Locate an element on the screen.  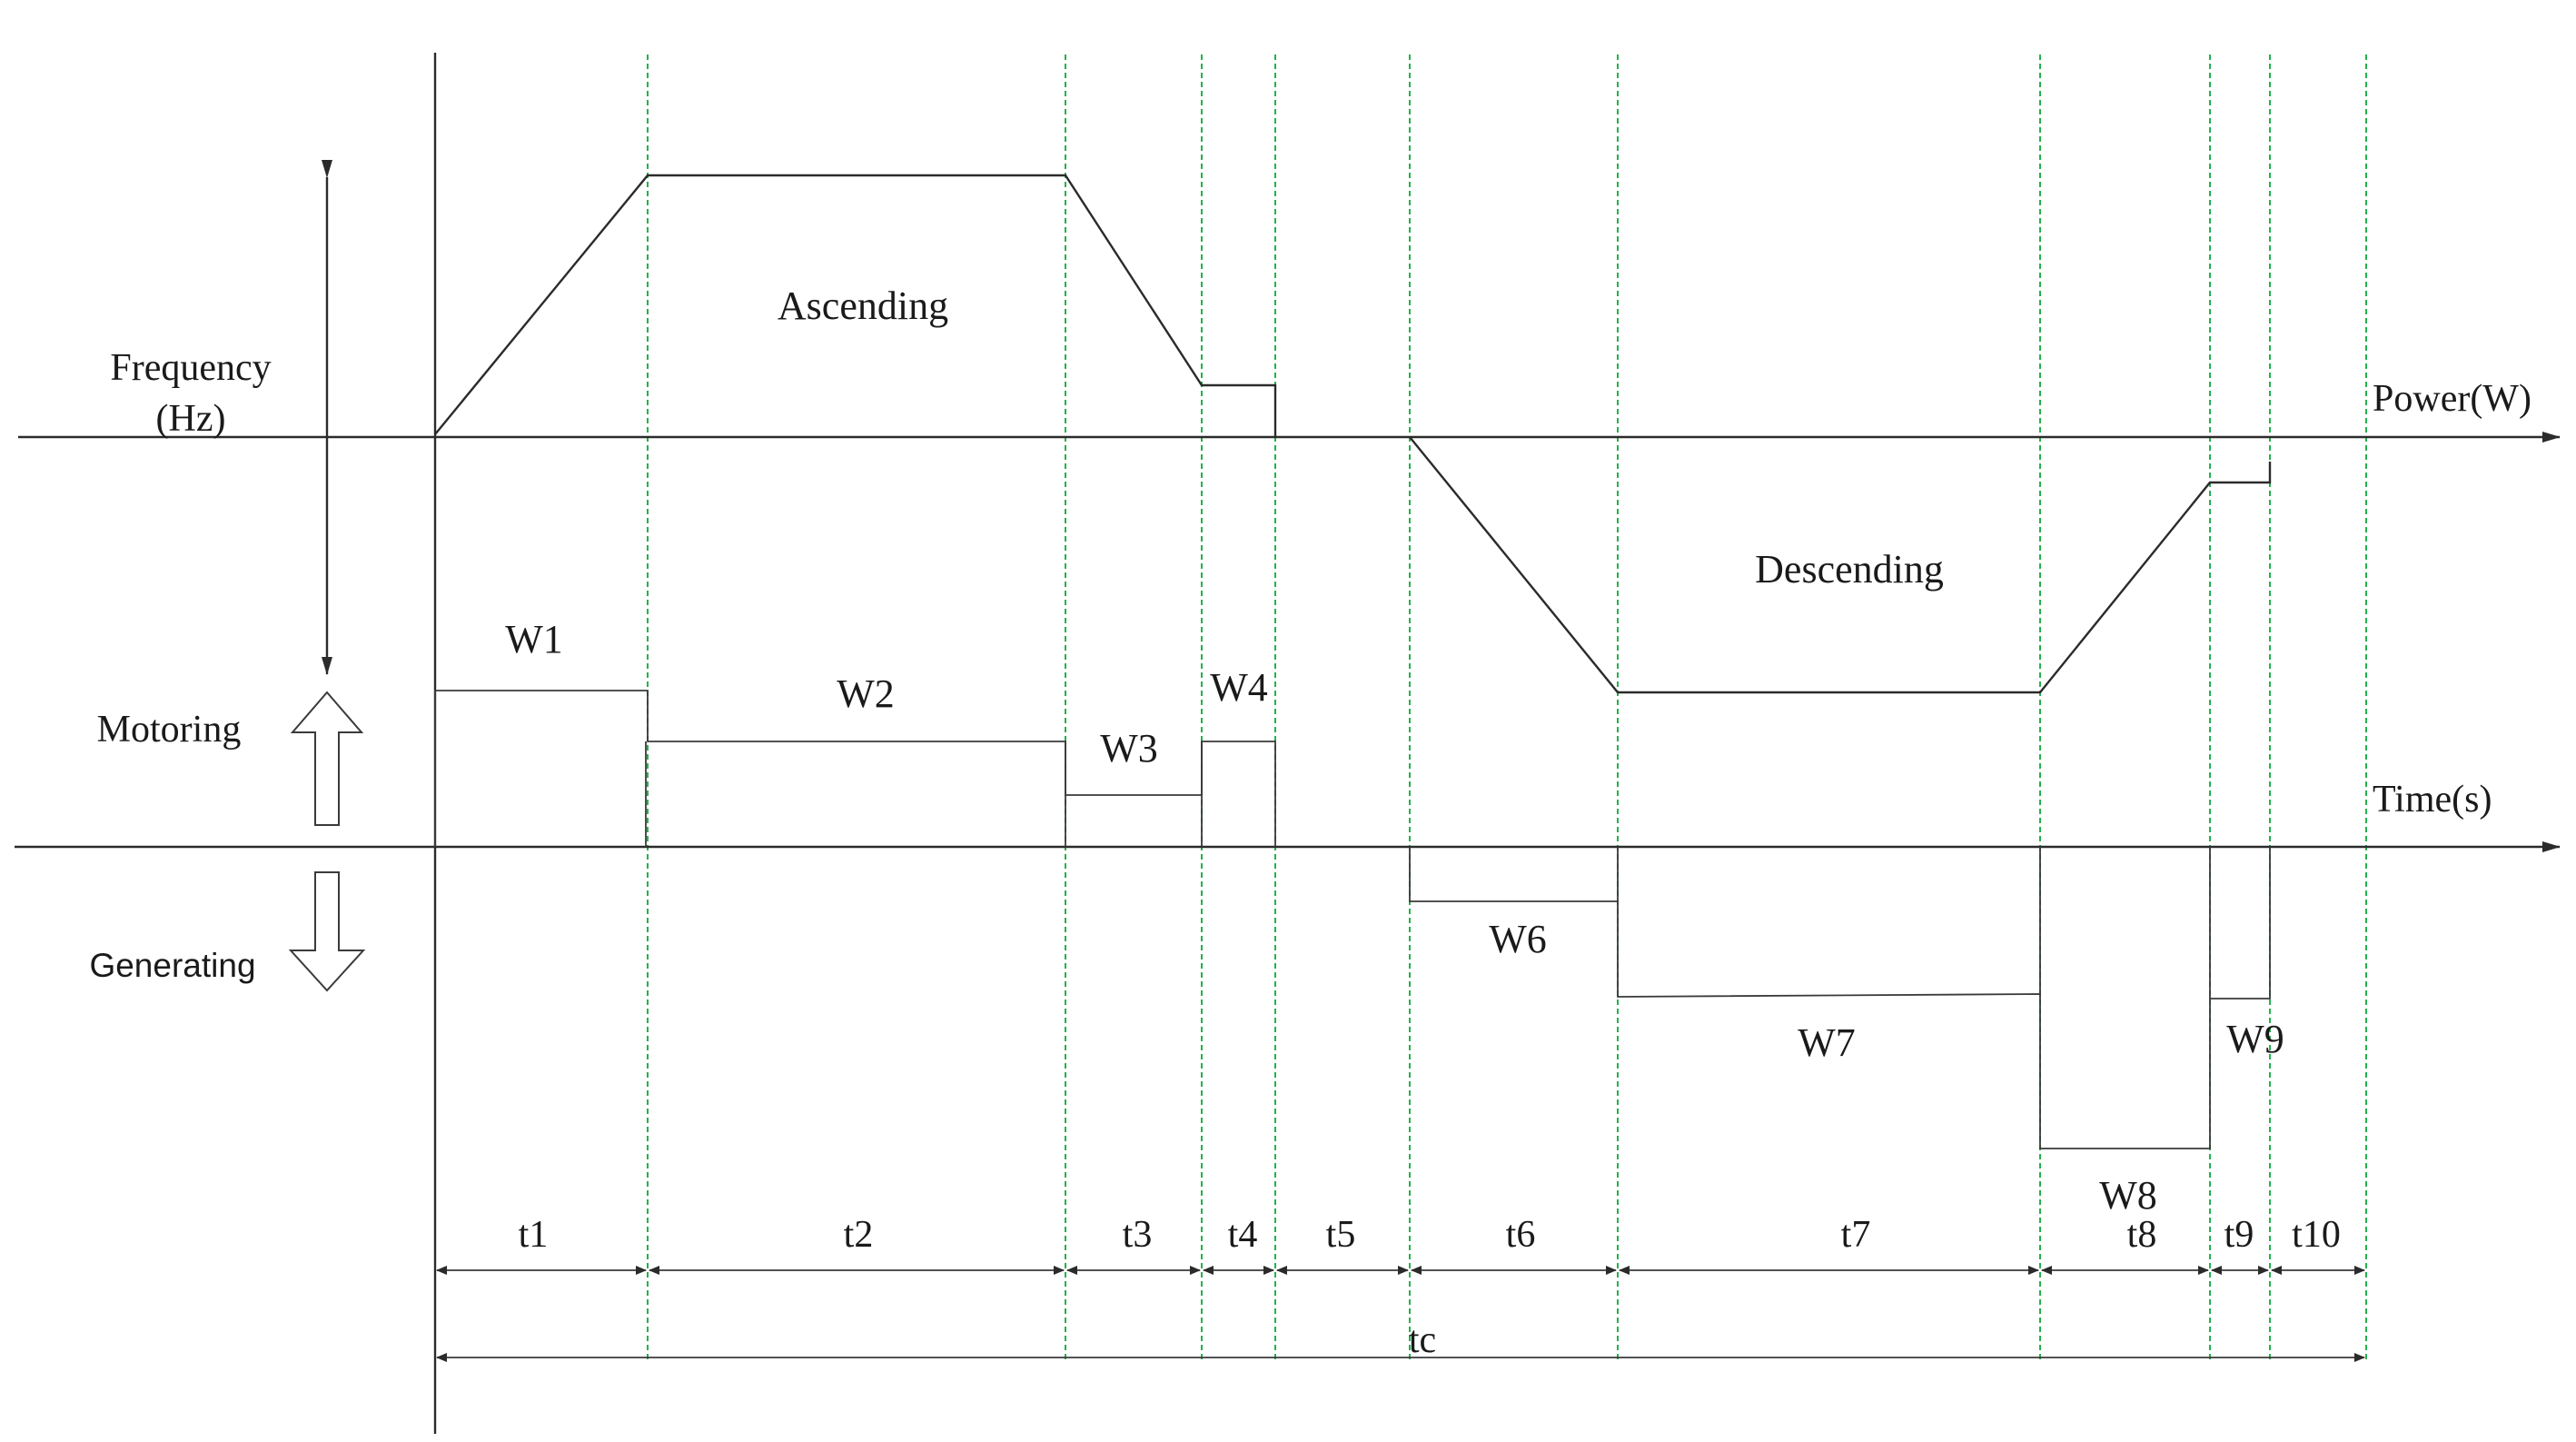
interval-dimension-arrows is located at coordinates (1400, 1314).